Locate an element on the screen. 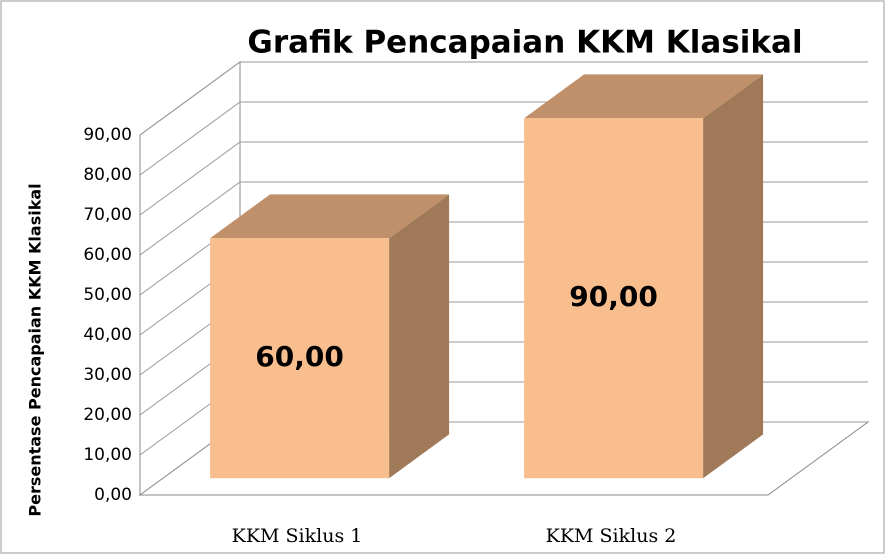 The width and height of the screenshot is (885, 554). y-tick-label: 10,00 is located at coordinates (107, 455).